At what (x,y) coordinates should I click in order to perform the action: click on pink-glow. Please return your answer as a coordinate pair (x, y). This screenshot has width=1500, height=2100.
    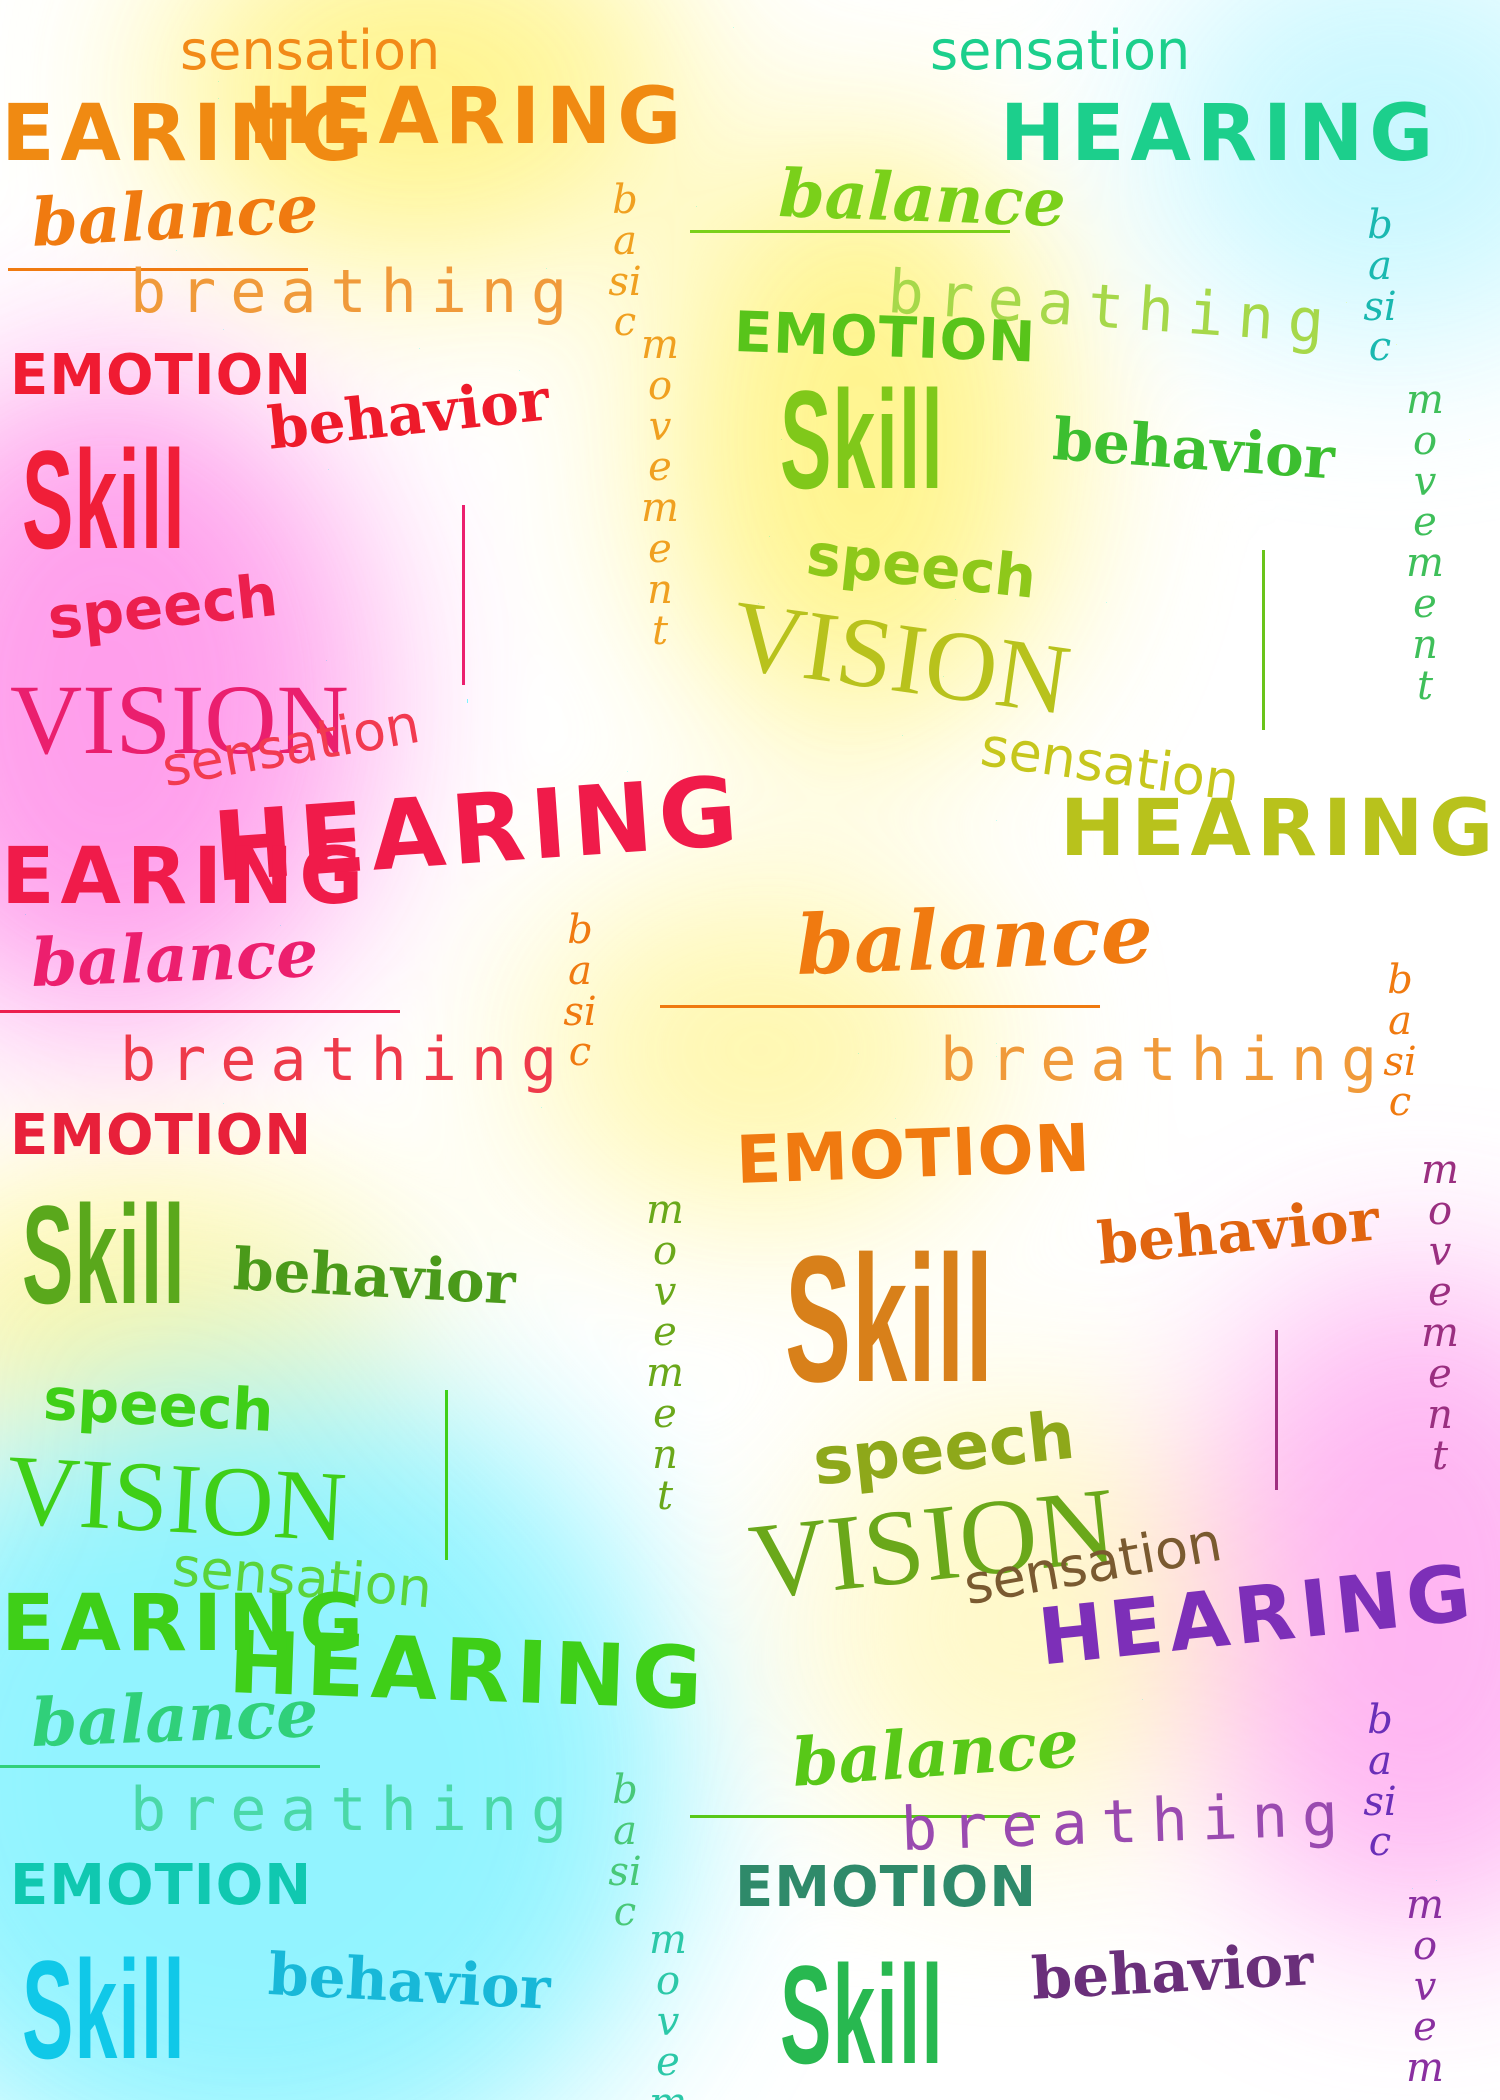
    Looking at the image, I should click on (185, 700).